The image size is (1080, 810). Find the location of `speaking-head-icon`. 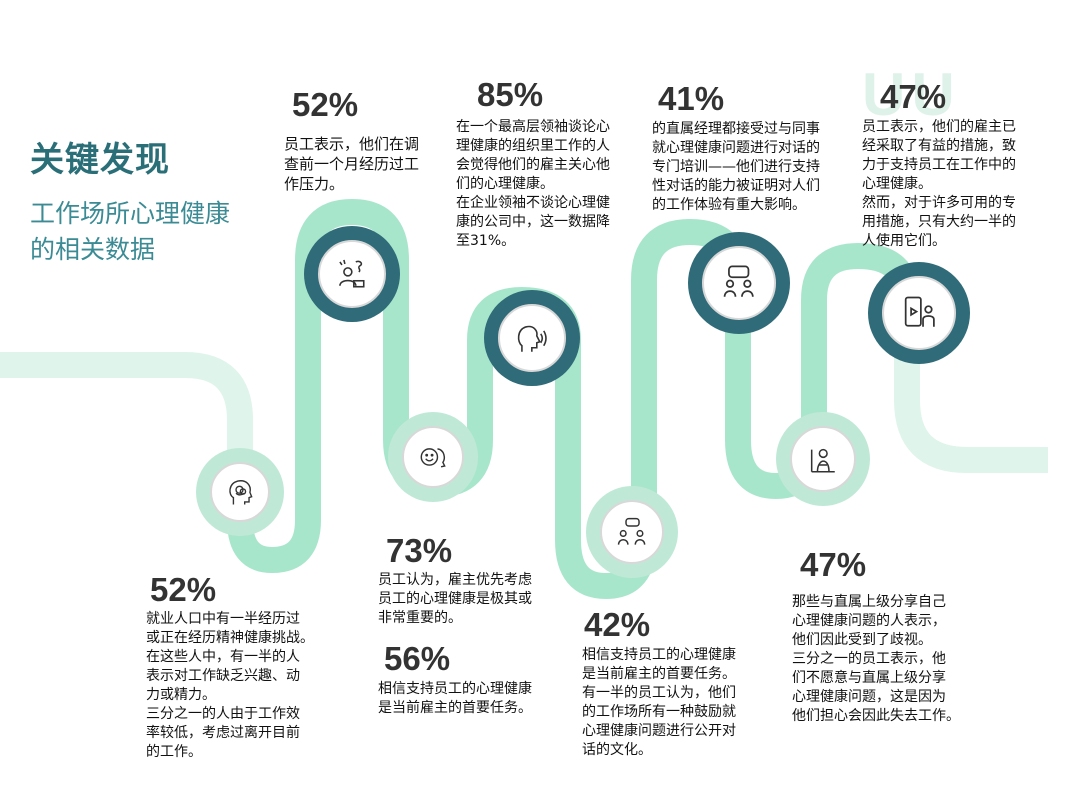

speaking-head-icon is located at coordinates (532, 338).